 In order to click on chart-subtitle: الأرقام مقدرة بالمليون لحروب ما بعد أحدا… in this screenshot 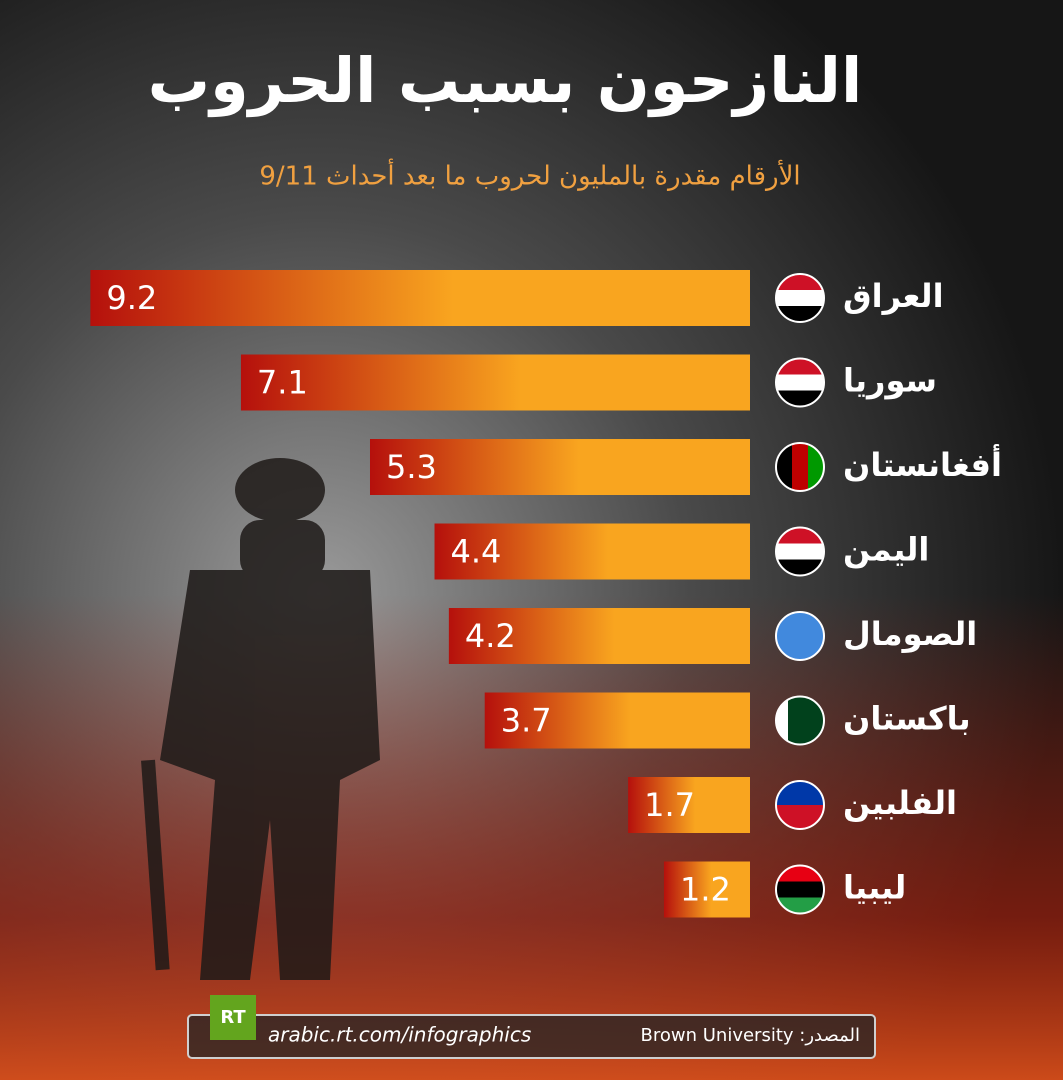, I will do `click(529, 175)`.